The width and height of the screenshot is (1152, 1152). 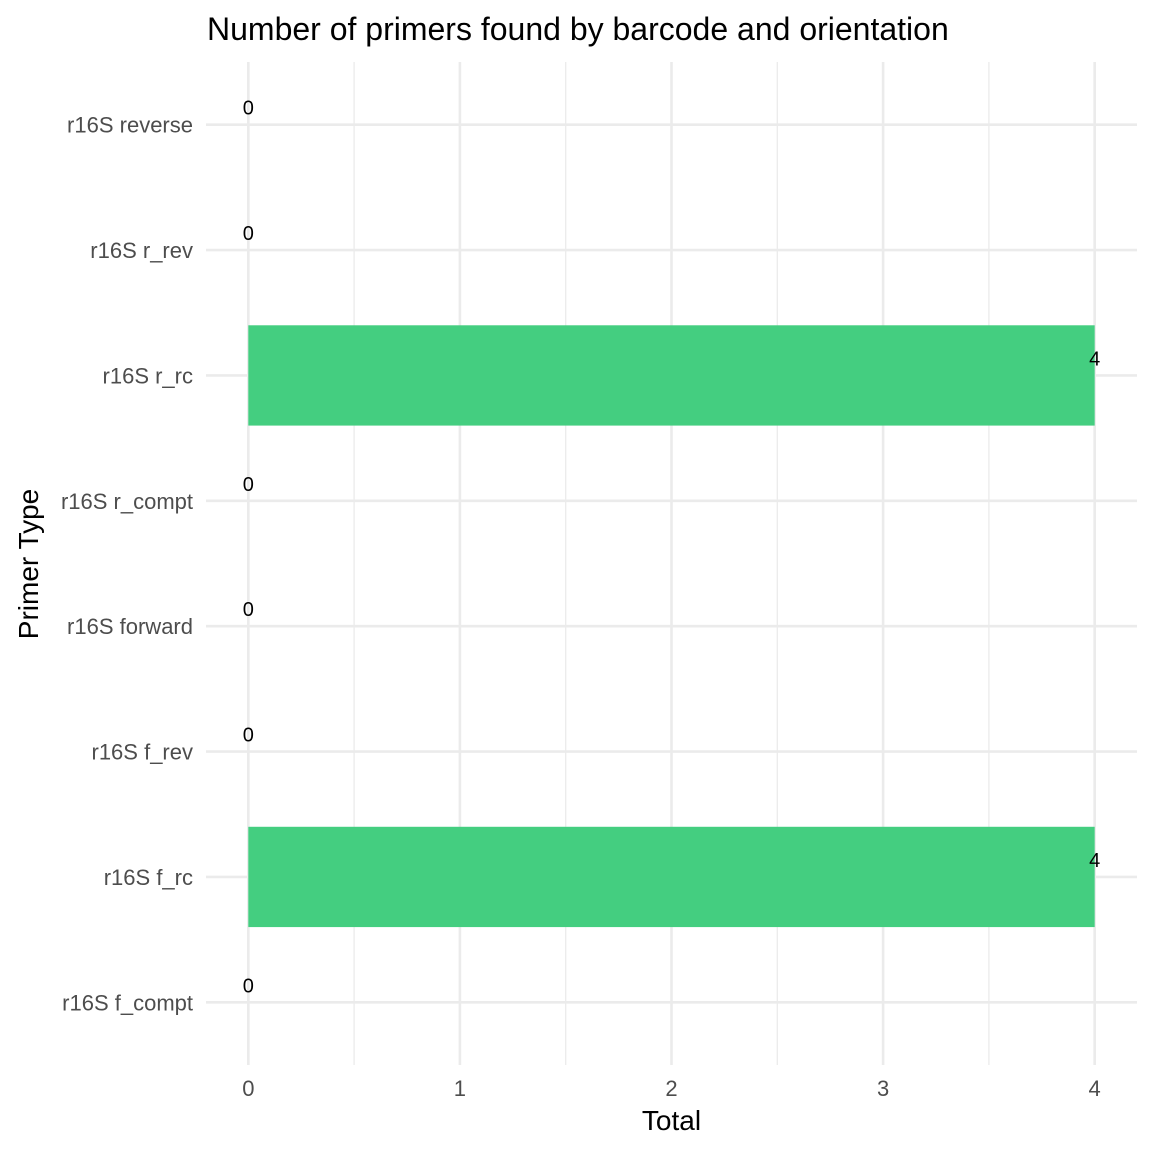 What do you see at coordinates (460, 1088) in the screenshot?
I see `x-tick-label: 1` at bounding box center [460, 1088].